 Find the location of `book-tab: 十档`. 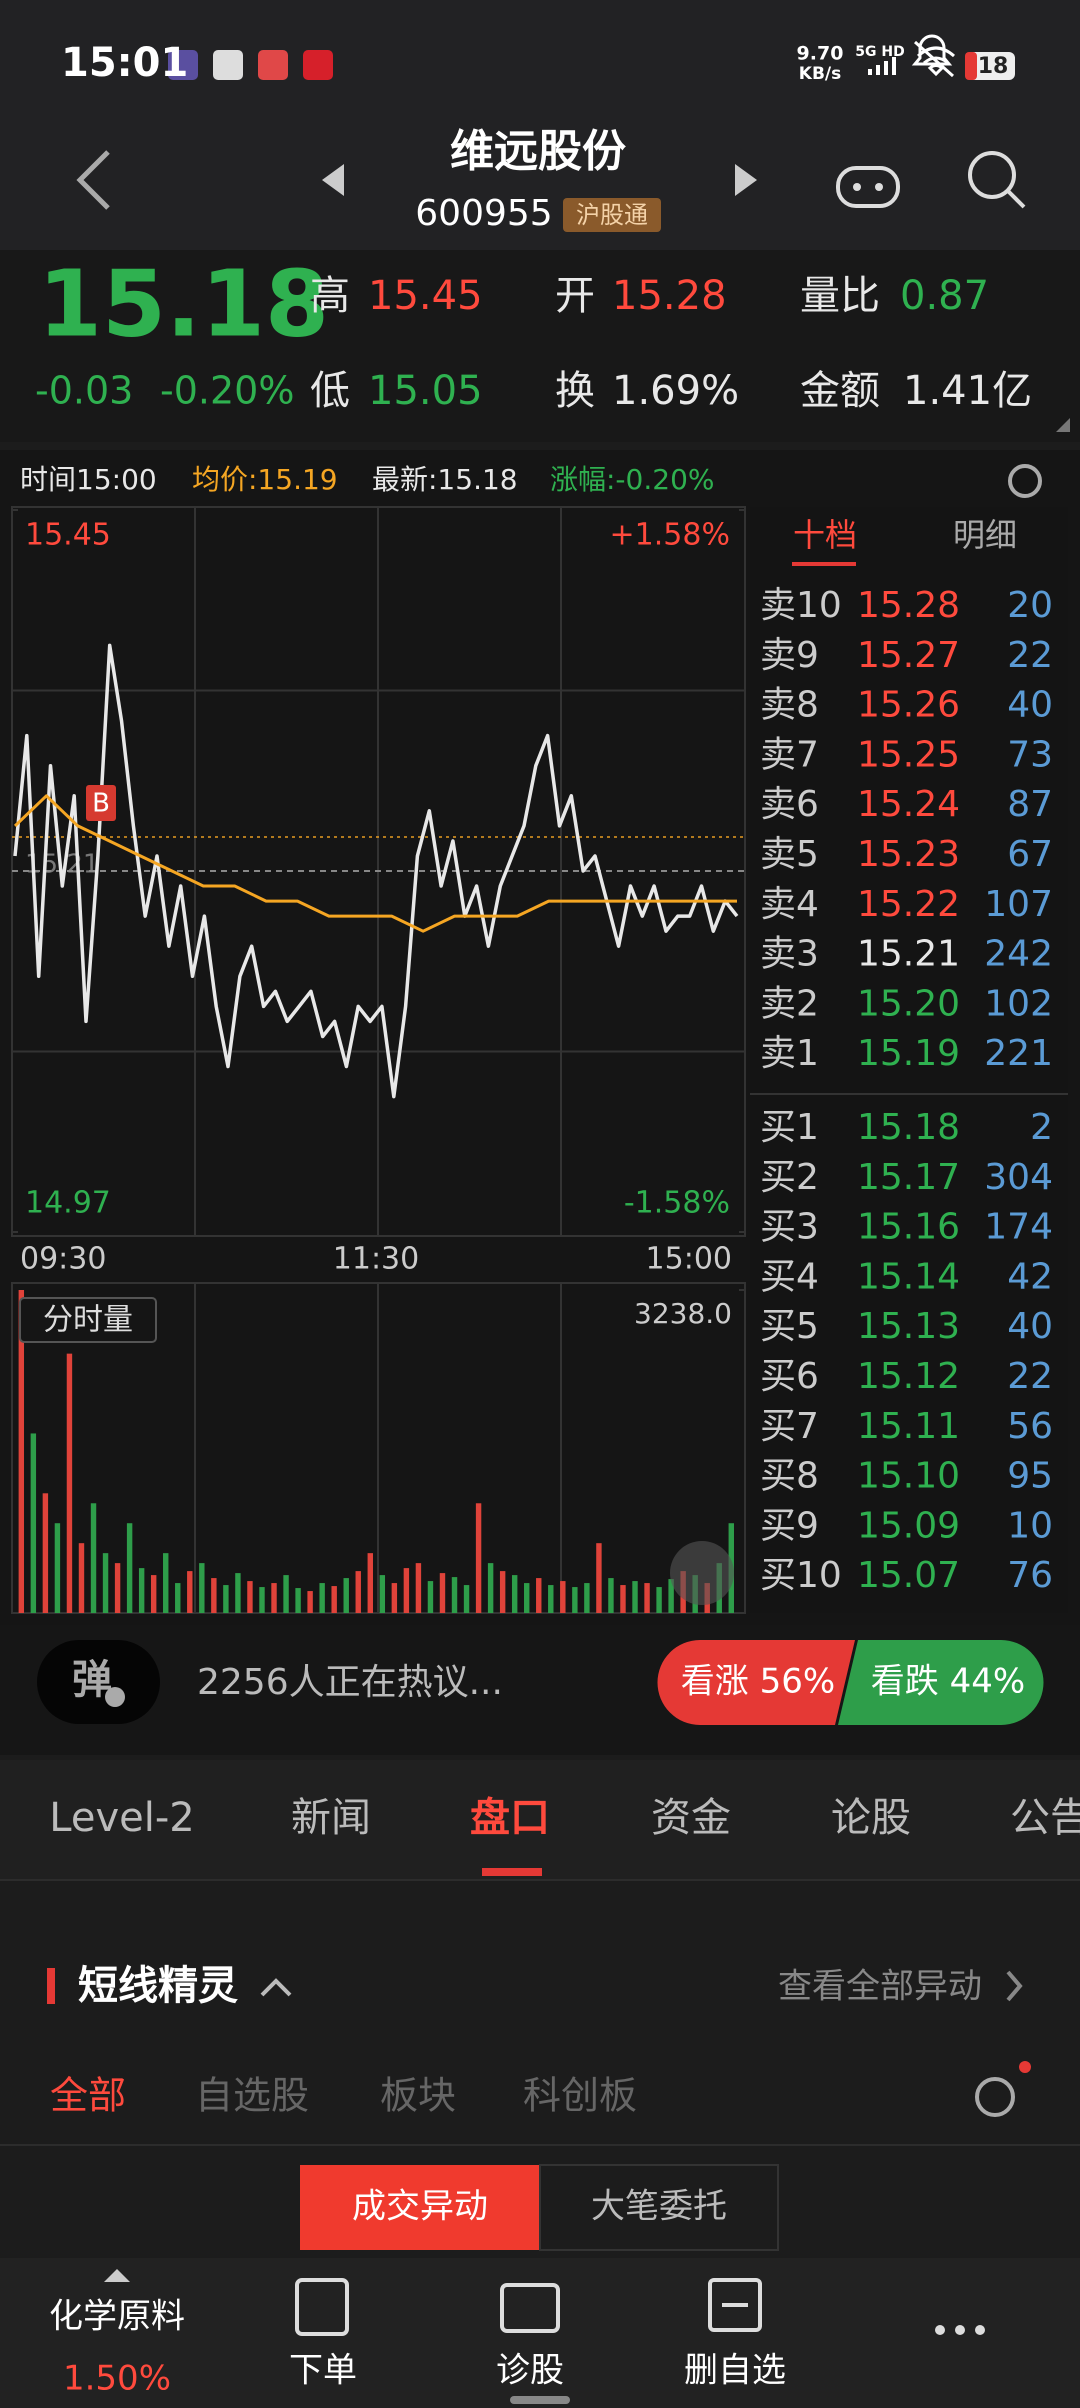

book-tab: 十档 is located at coordinates (825, 535).